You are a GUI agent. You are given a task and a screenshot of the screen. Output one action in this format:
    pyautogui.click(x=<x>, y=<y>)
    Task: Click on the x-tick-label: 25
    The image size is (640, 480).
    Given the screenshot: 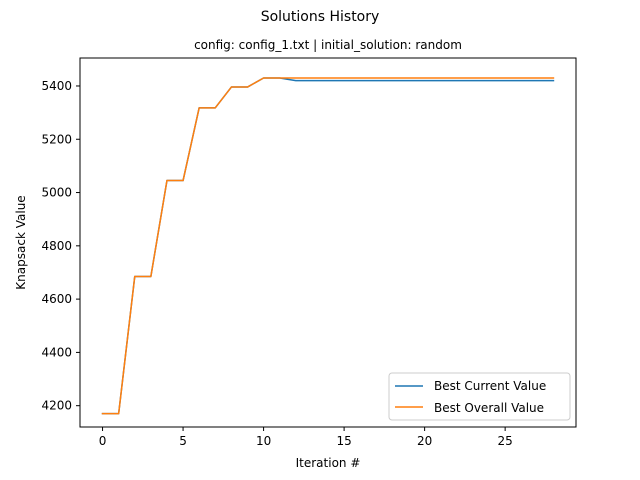 What is the action you would take?
    pyautogui.click(x=505, y=441)
    